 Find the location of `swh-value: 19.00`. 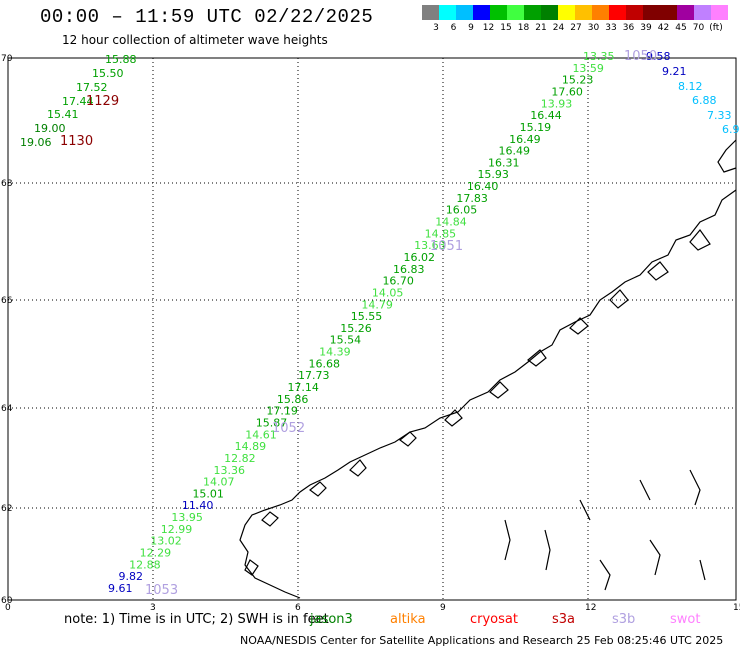

swh-value: 19.00 is located at coordinates (50, 128).